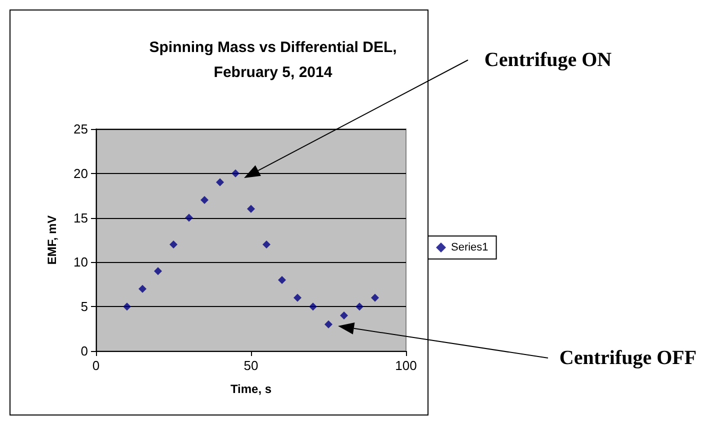  I want to click on x-axis-title: Time, s, so click(251, 389).